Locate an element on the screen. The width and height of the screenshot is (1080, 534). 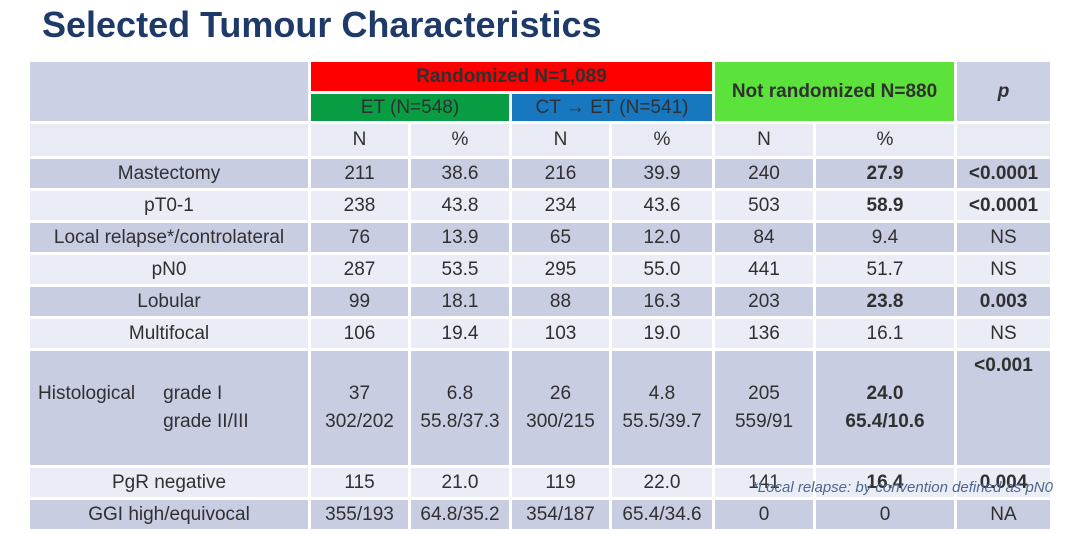
table-row: Multifocal 106 19.4 103 19.0 136 16.1 NS is located at coordinates (540, 333).